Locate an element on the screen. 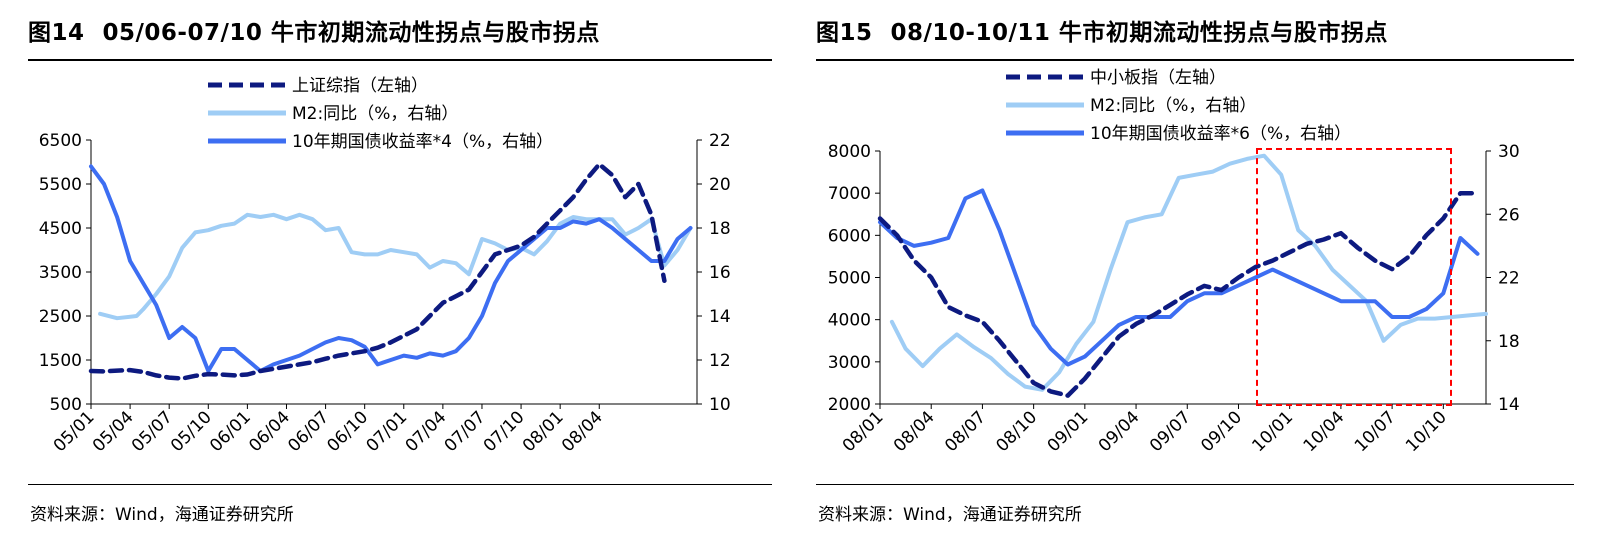  x-tick-label: 08/01 is located at coordinates (543, 431).